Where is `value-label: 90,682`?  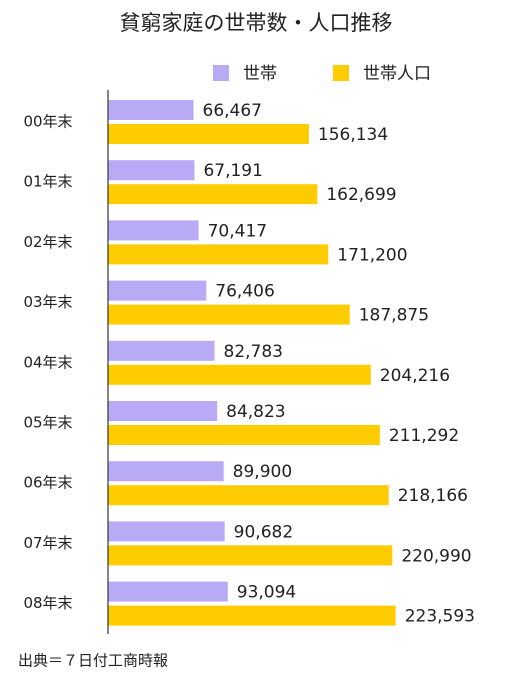 value-label: 90,682 is located at coordinates (263, 532).